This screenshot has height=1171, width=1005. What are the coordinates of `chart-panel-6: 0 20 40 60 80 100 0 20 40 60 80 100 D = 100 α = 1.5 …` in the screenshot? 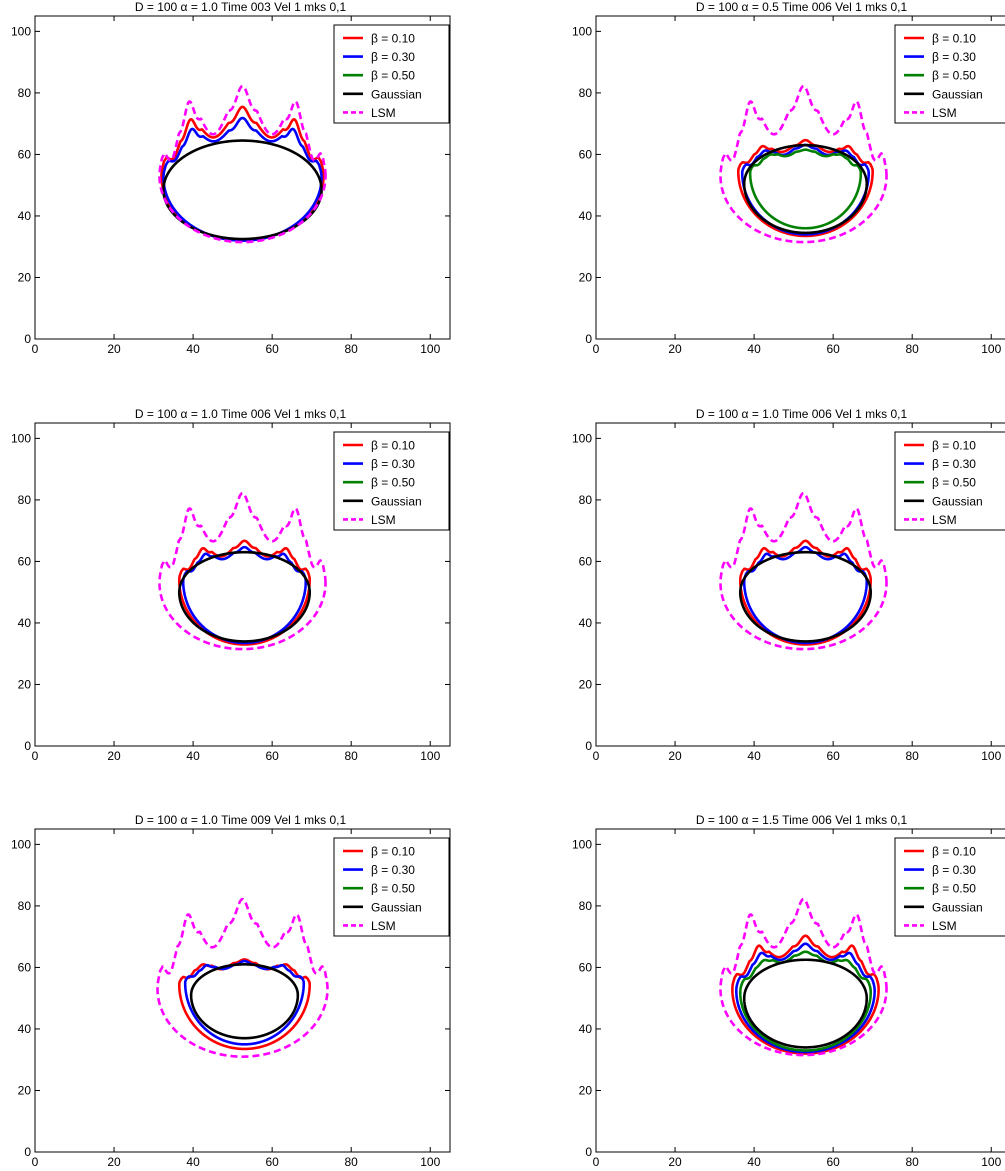 It's located at (788, 991).